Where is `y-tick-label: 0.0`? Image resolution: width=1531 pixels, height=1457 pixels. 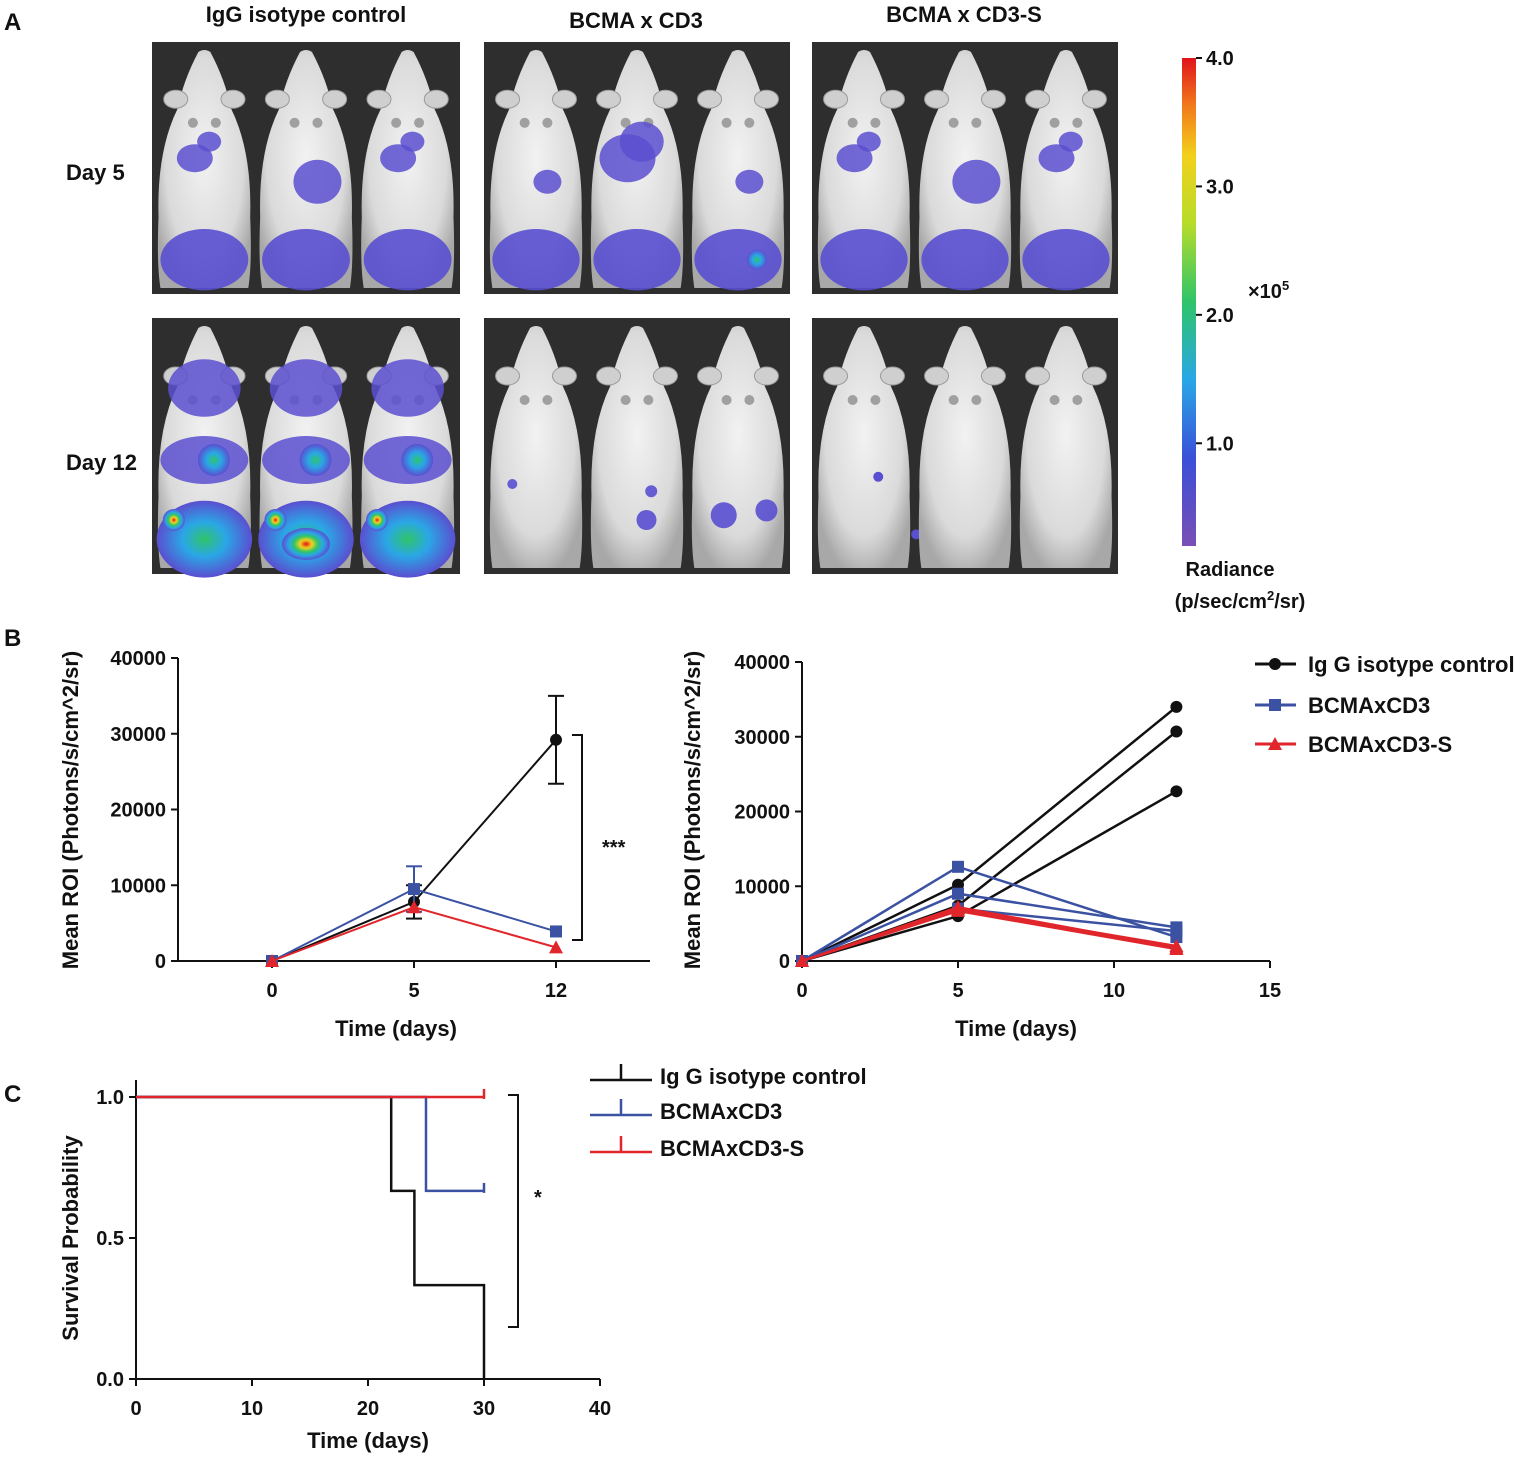
y-tick-label: 0.0 is located at coordinates (110, 1380).